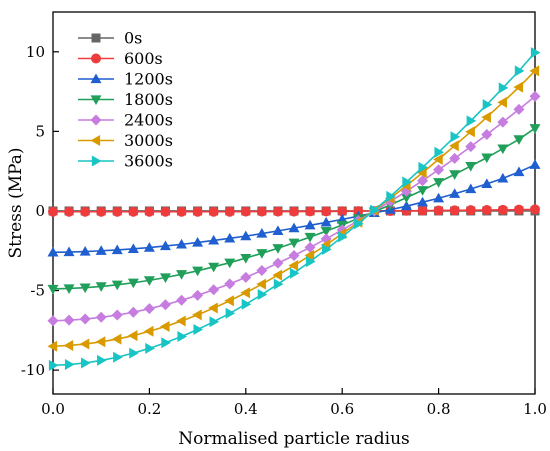  Describe the element at coordinates (53, 409) in the screenshot. I see `x-tick-label: 0.0` at that location.